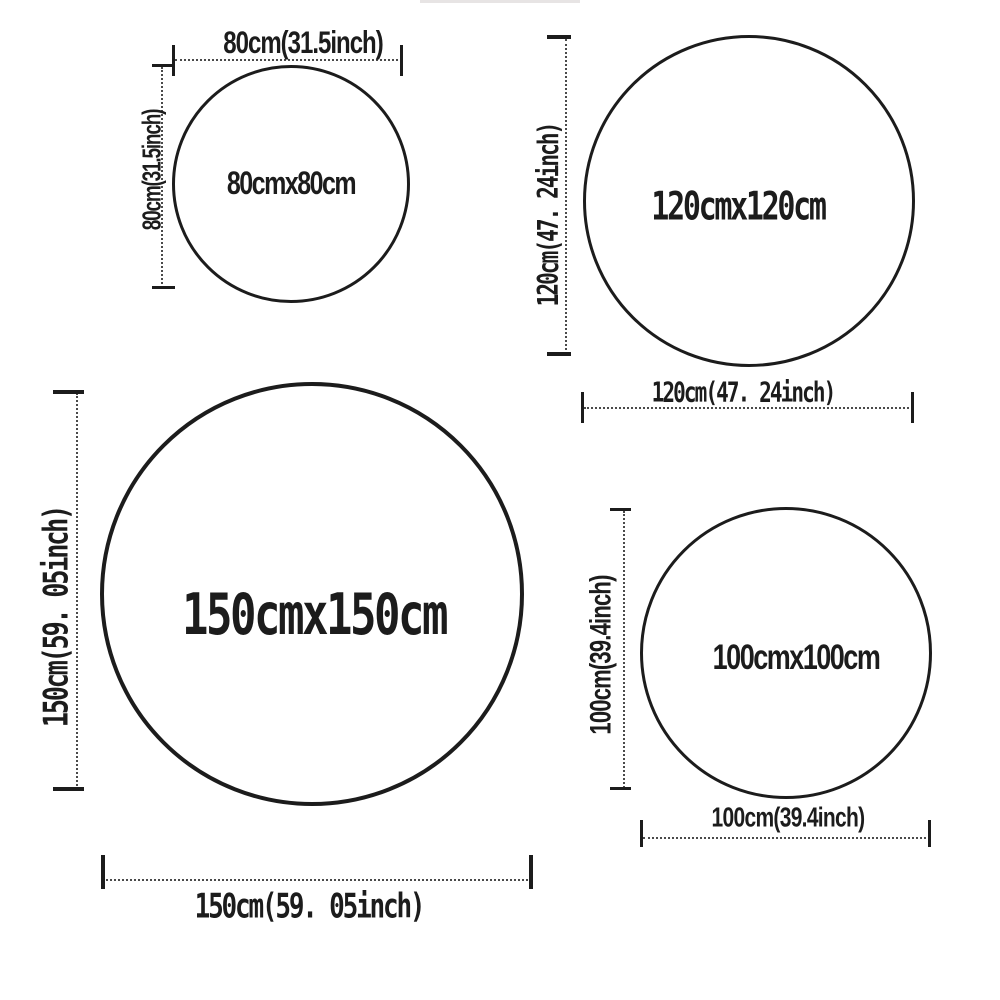  I want to click on height-dimension-tick-top-120cm, so click(559, 37).